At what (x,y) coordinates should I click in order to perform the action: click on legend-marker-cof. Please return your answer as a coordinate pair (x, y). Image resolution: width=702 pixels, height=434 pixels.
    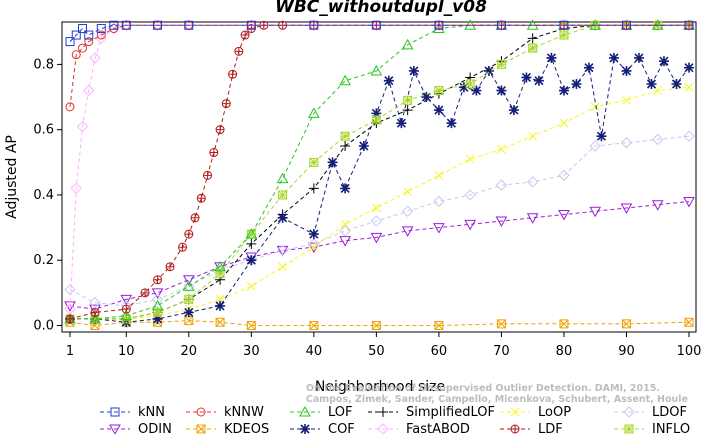
    Looking at the image, I should click on (305, 429).